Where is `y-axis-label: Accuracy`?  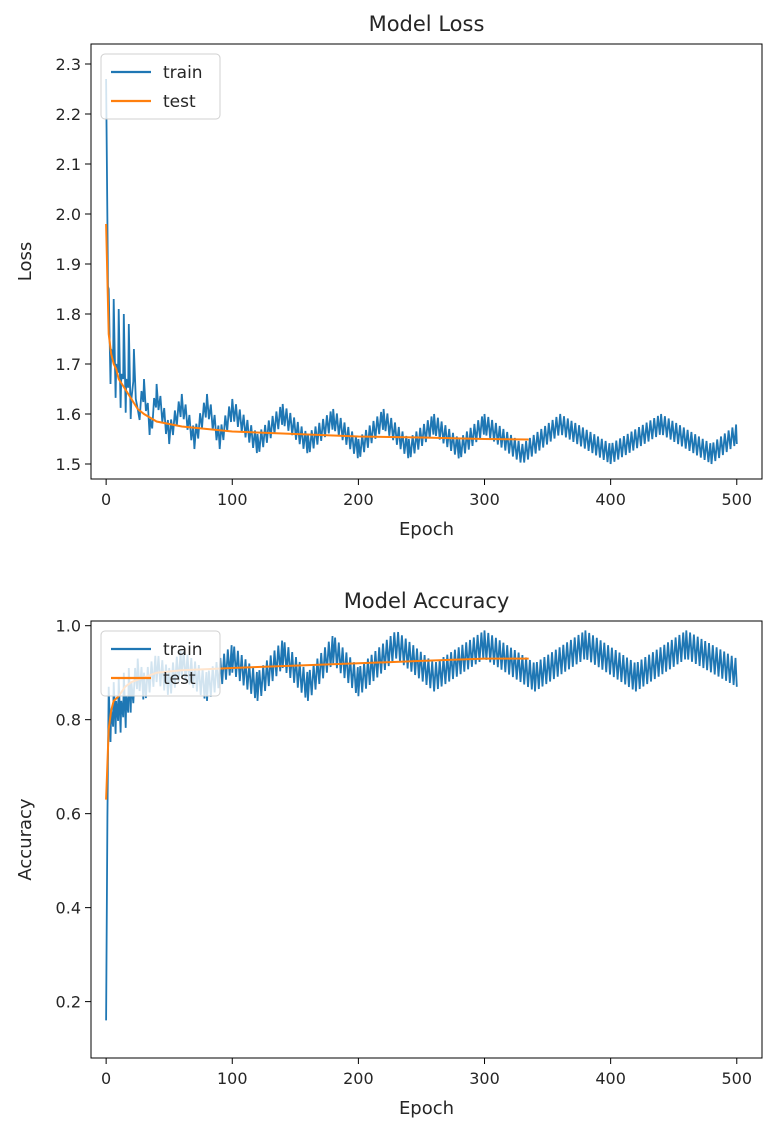 y-axis-label: Accuracy is located at coordinates (25, 839).